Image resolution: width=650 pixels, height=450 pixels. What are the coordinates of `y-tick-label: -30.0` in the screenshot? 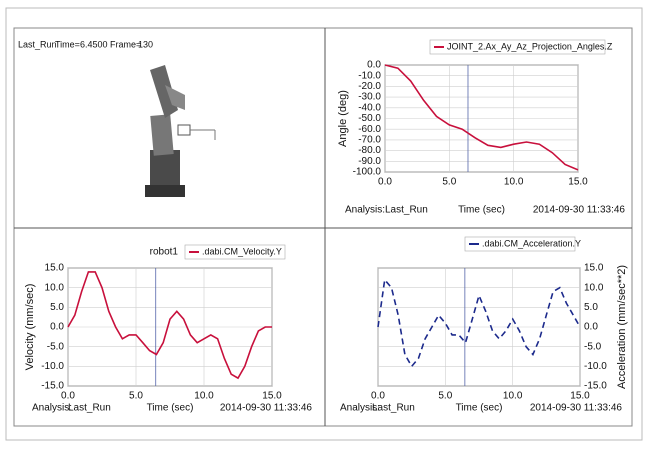 It's located at (369, 97).